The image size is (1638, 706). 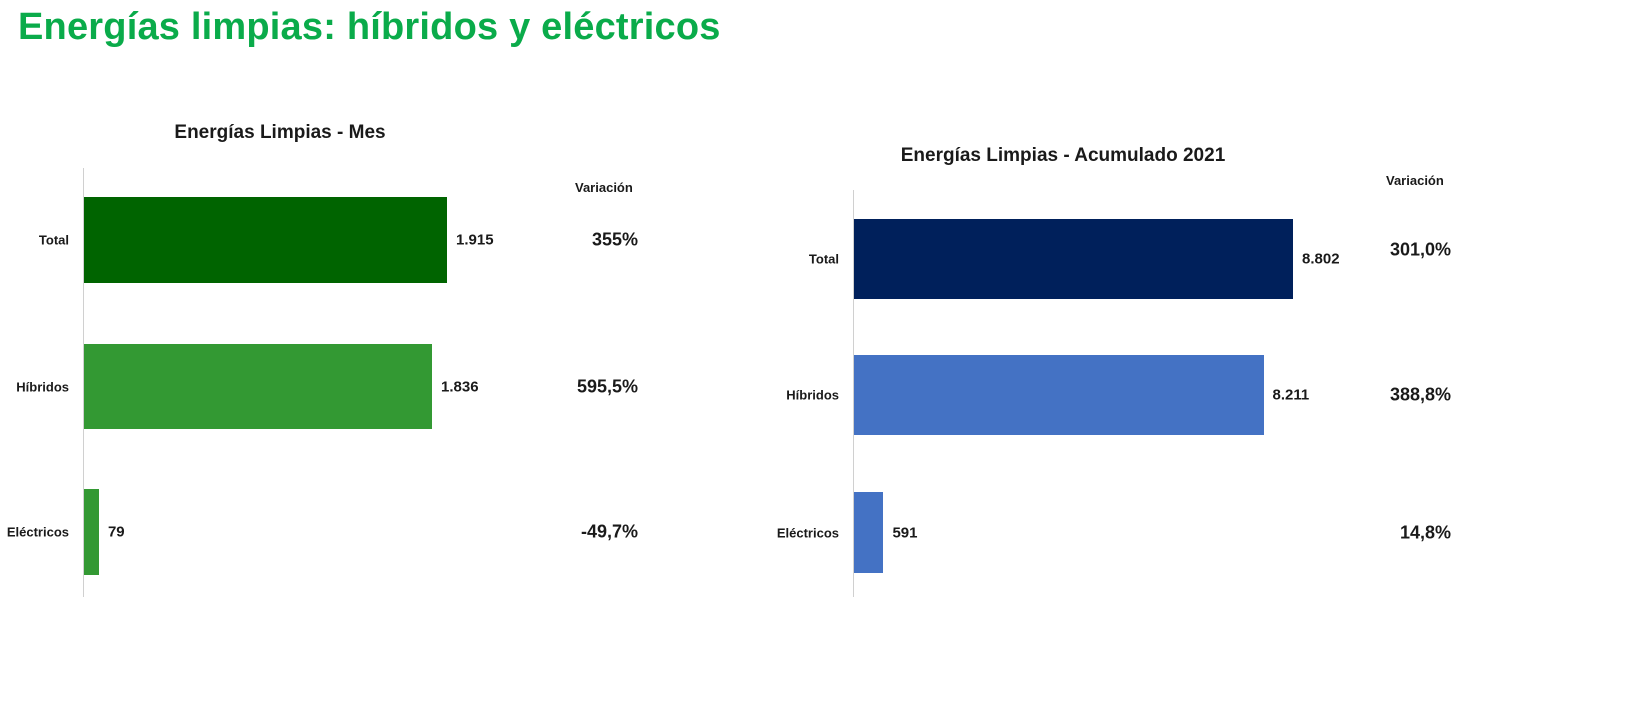 What do you see at coordinates (607, 386) in the screenshot?
I see `variation-value: 595,5%` at bounding box center [607, 386].